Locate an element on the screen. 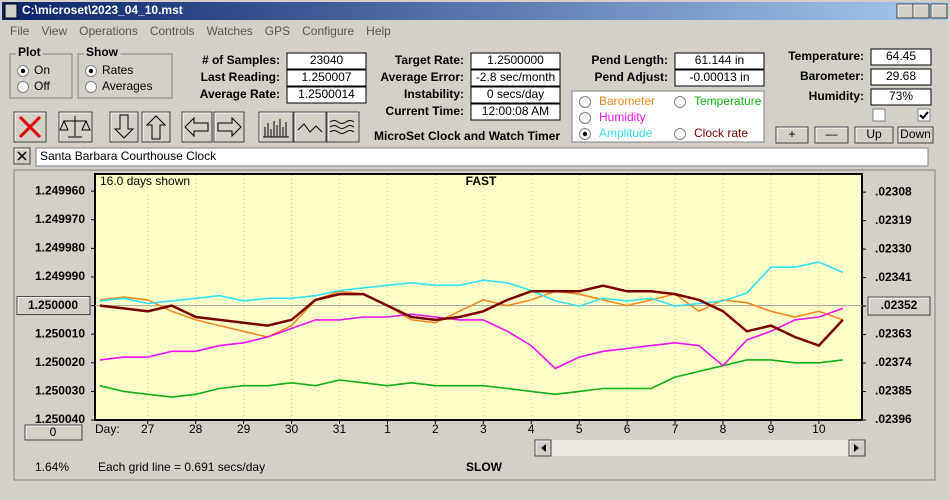 The width and height of the screenshot is (950, 500). title-bar is located at coordinates (475, 11).